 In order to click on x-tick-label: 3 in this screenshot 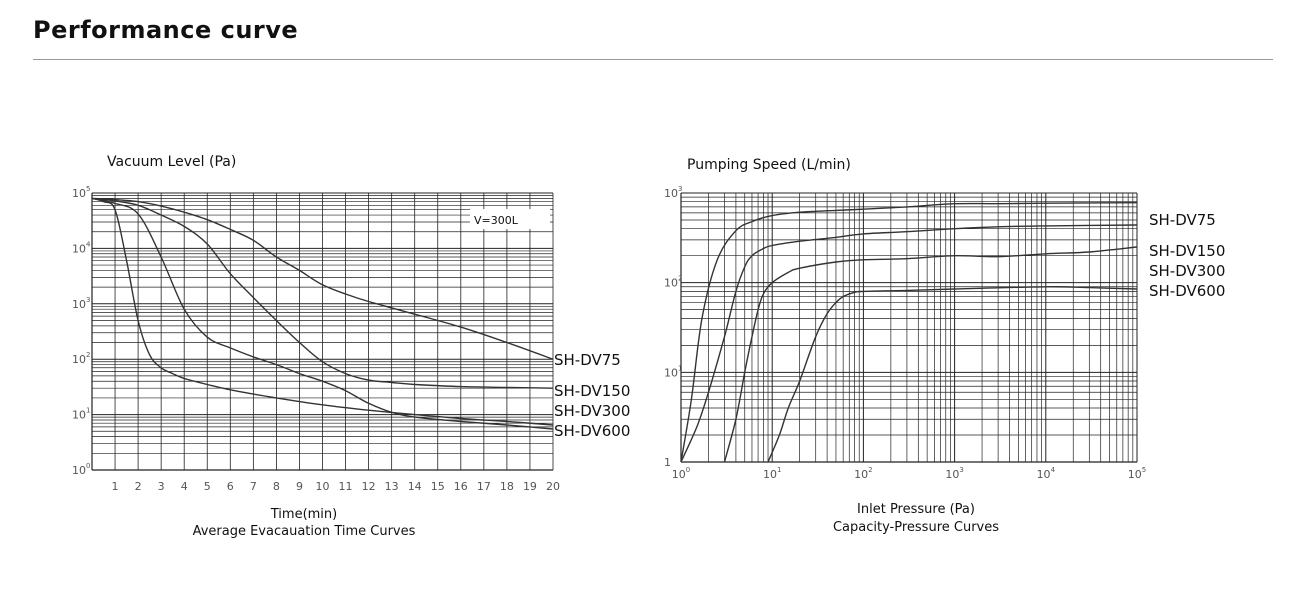, I will do `click(161, 486)`.